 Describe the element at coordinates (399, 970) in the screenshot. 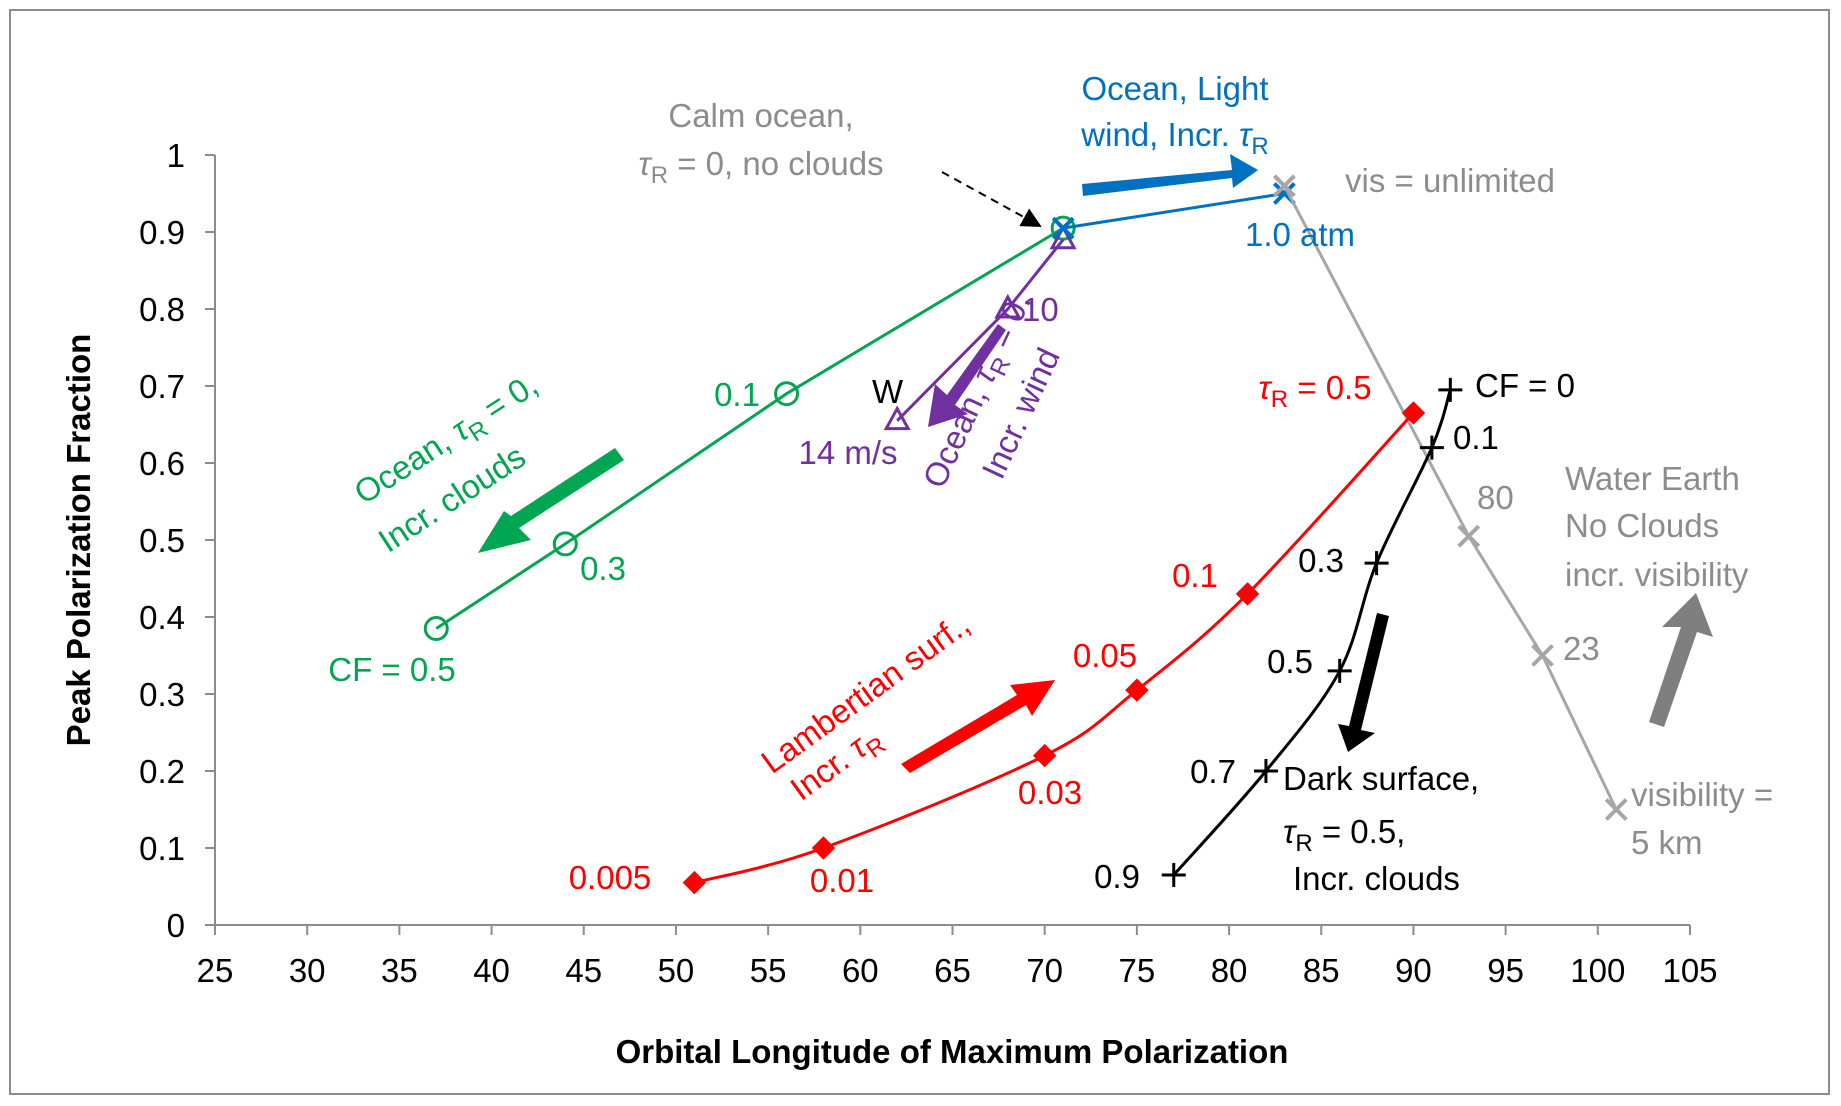

I see `x-tick-label: 35` at that location.